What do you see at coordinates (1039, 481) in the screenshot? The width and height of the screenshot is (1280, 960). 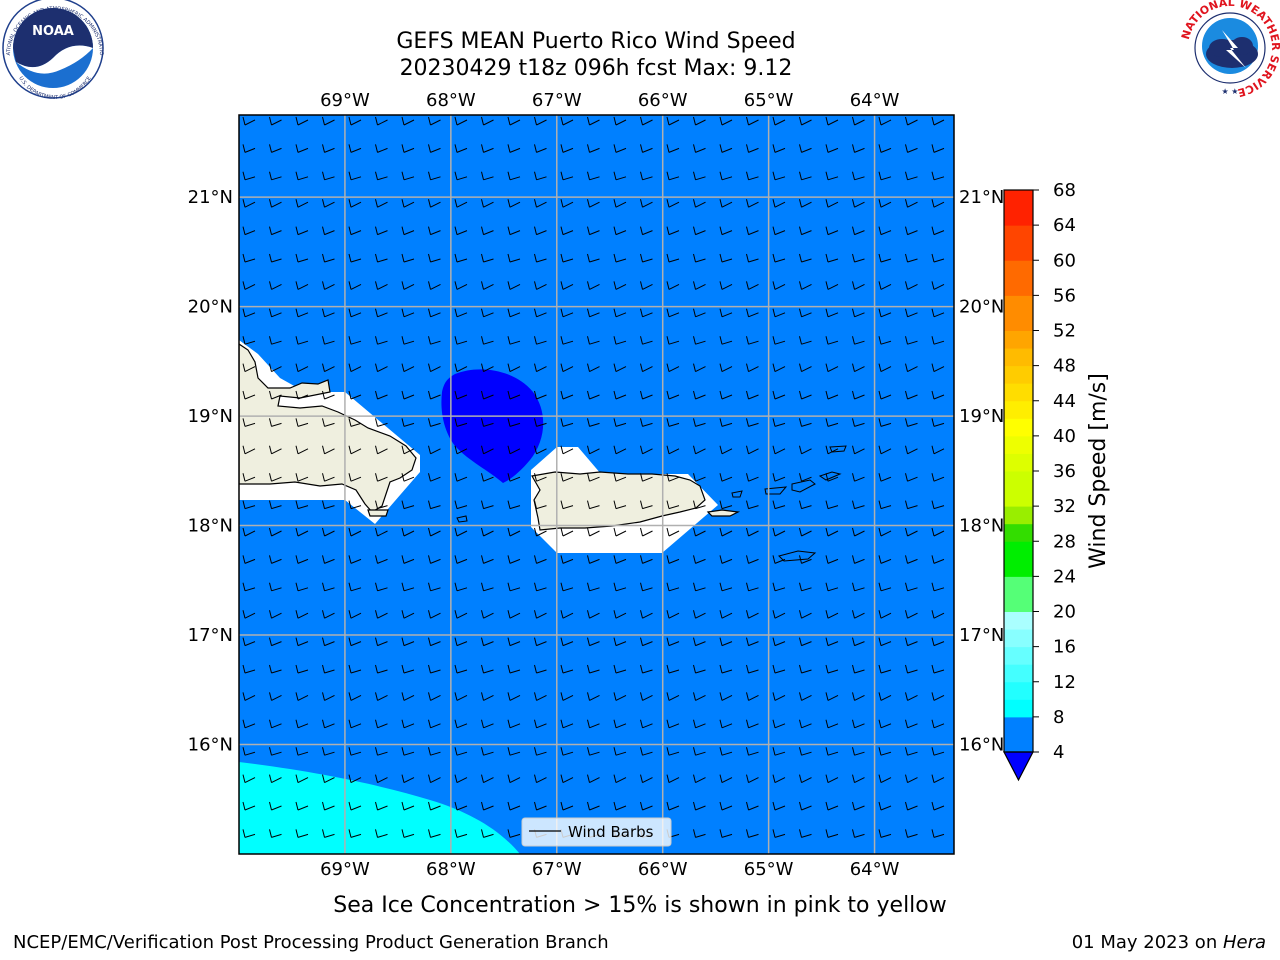 I see `colorbar: 68 64 60 56 52 48 44 40 36 32 28 24 20 16 12 8 4` at bounding box center [1039, 481].